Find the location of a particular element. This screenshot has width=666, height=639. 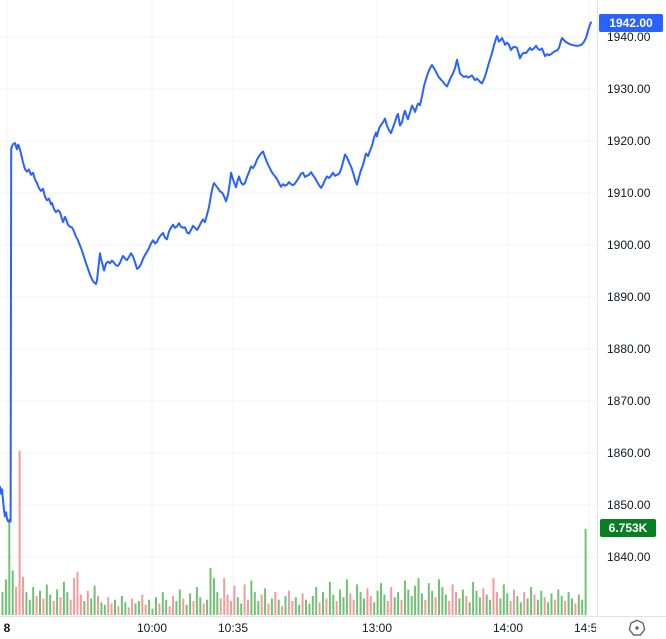

time-axis: 8 10:00 10:35 13:00 14:00 14:55 is located at coordinates (333, 627).